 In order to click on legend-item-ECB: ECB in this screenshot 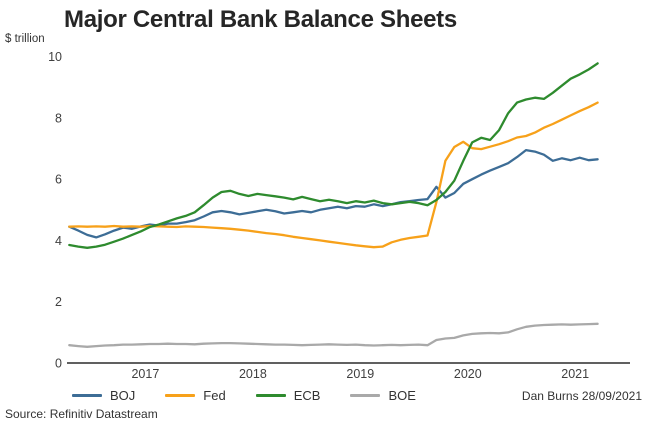, I will do `click(288, 395)`.